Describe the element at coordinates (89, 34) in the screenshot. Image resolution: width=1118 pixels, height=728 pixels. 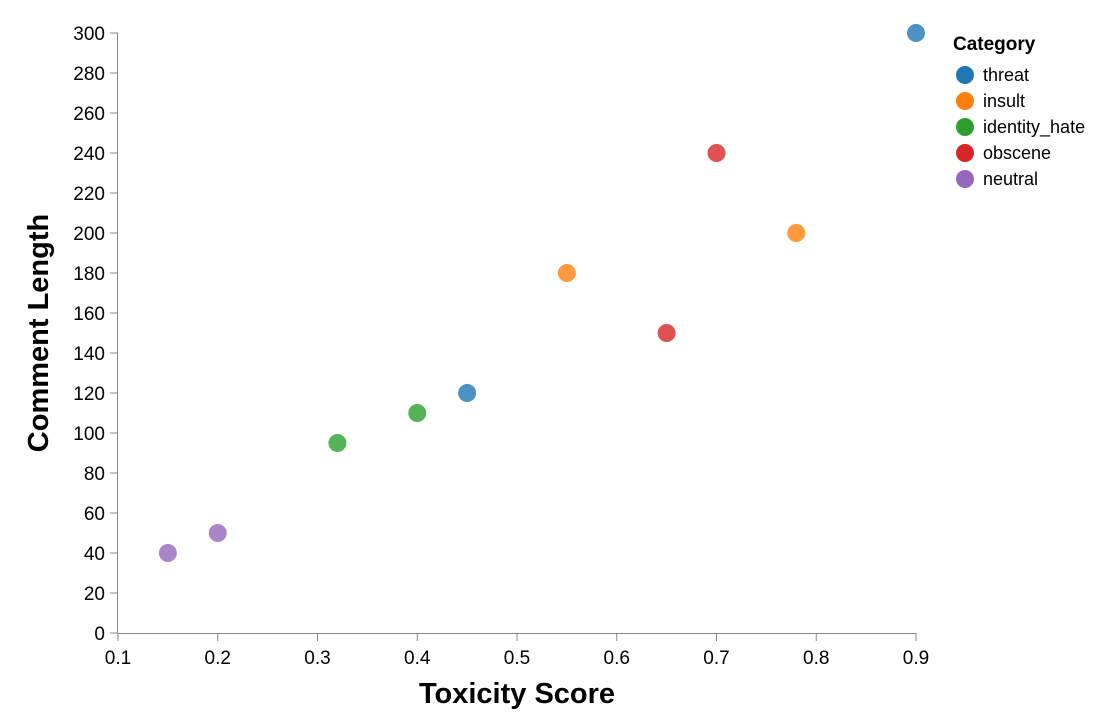
I see `y-tick-label: 300` at that location.